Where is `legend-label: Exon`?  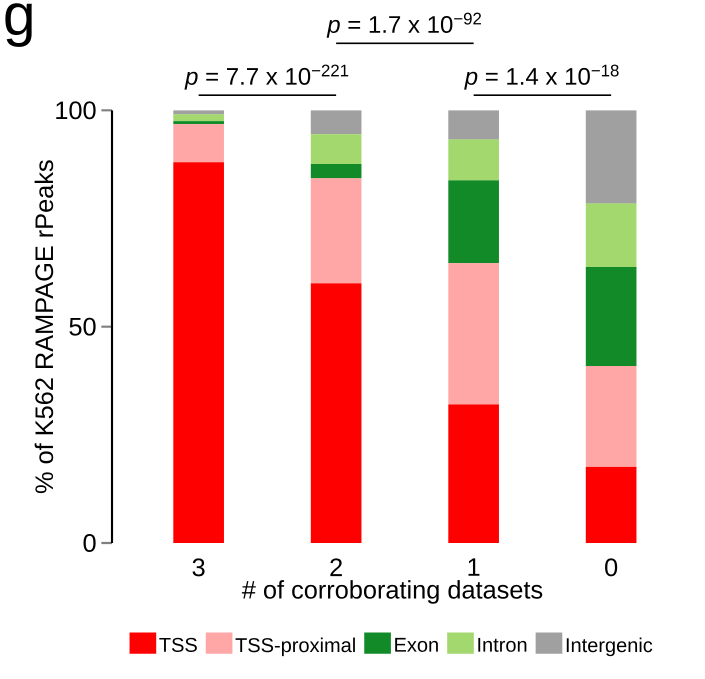
legend-label: Exon is located at coordinates (416, 645).